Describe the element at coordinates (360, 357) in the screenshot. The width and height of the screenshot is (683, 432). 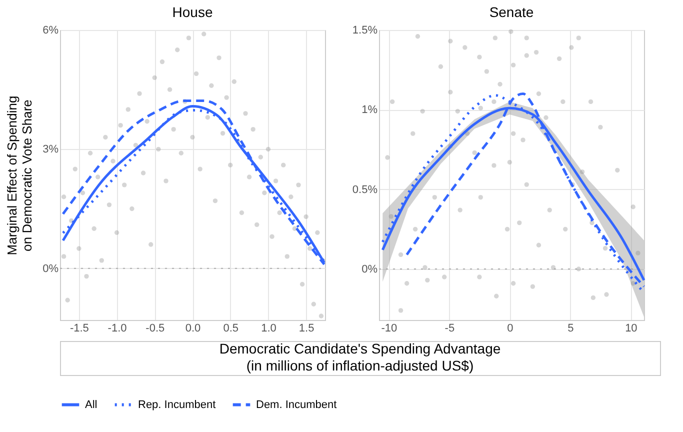
I see `x-axis-title: Democratic Candidate's Spending Advantage (in millions of inflation-adjusted US$)` at that location.